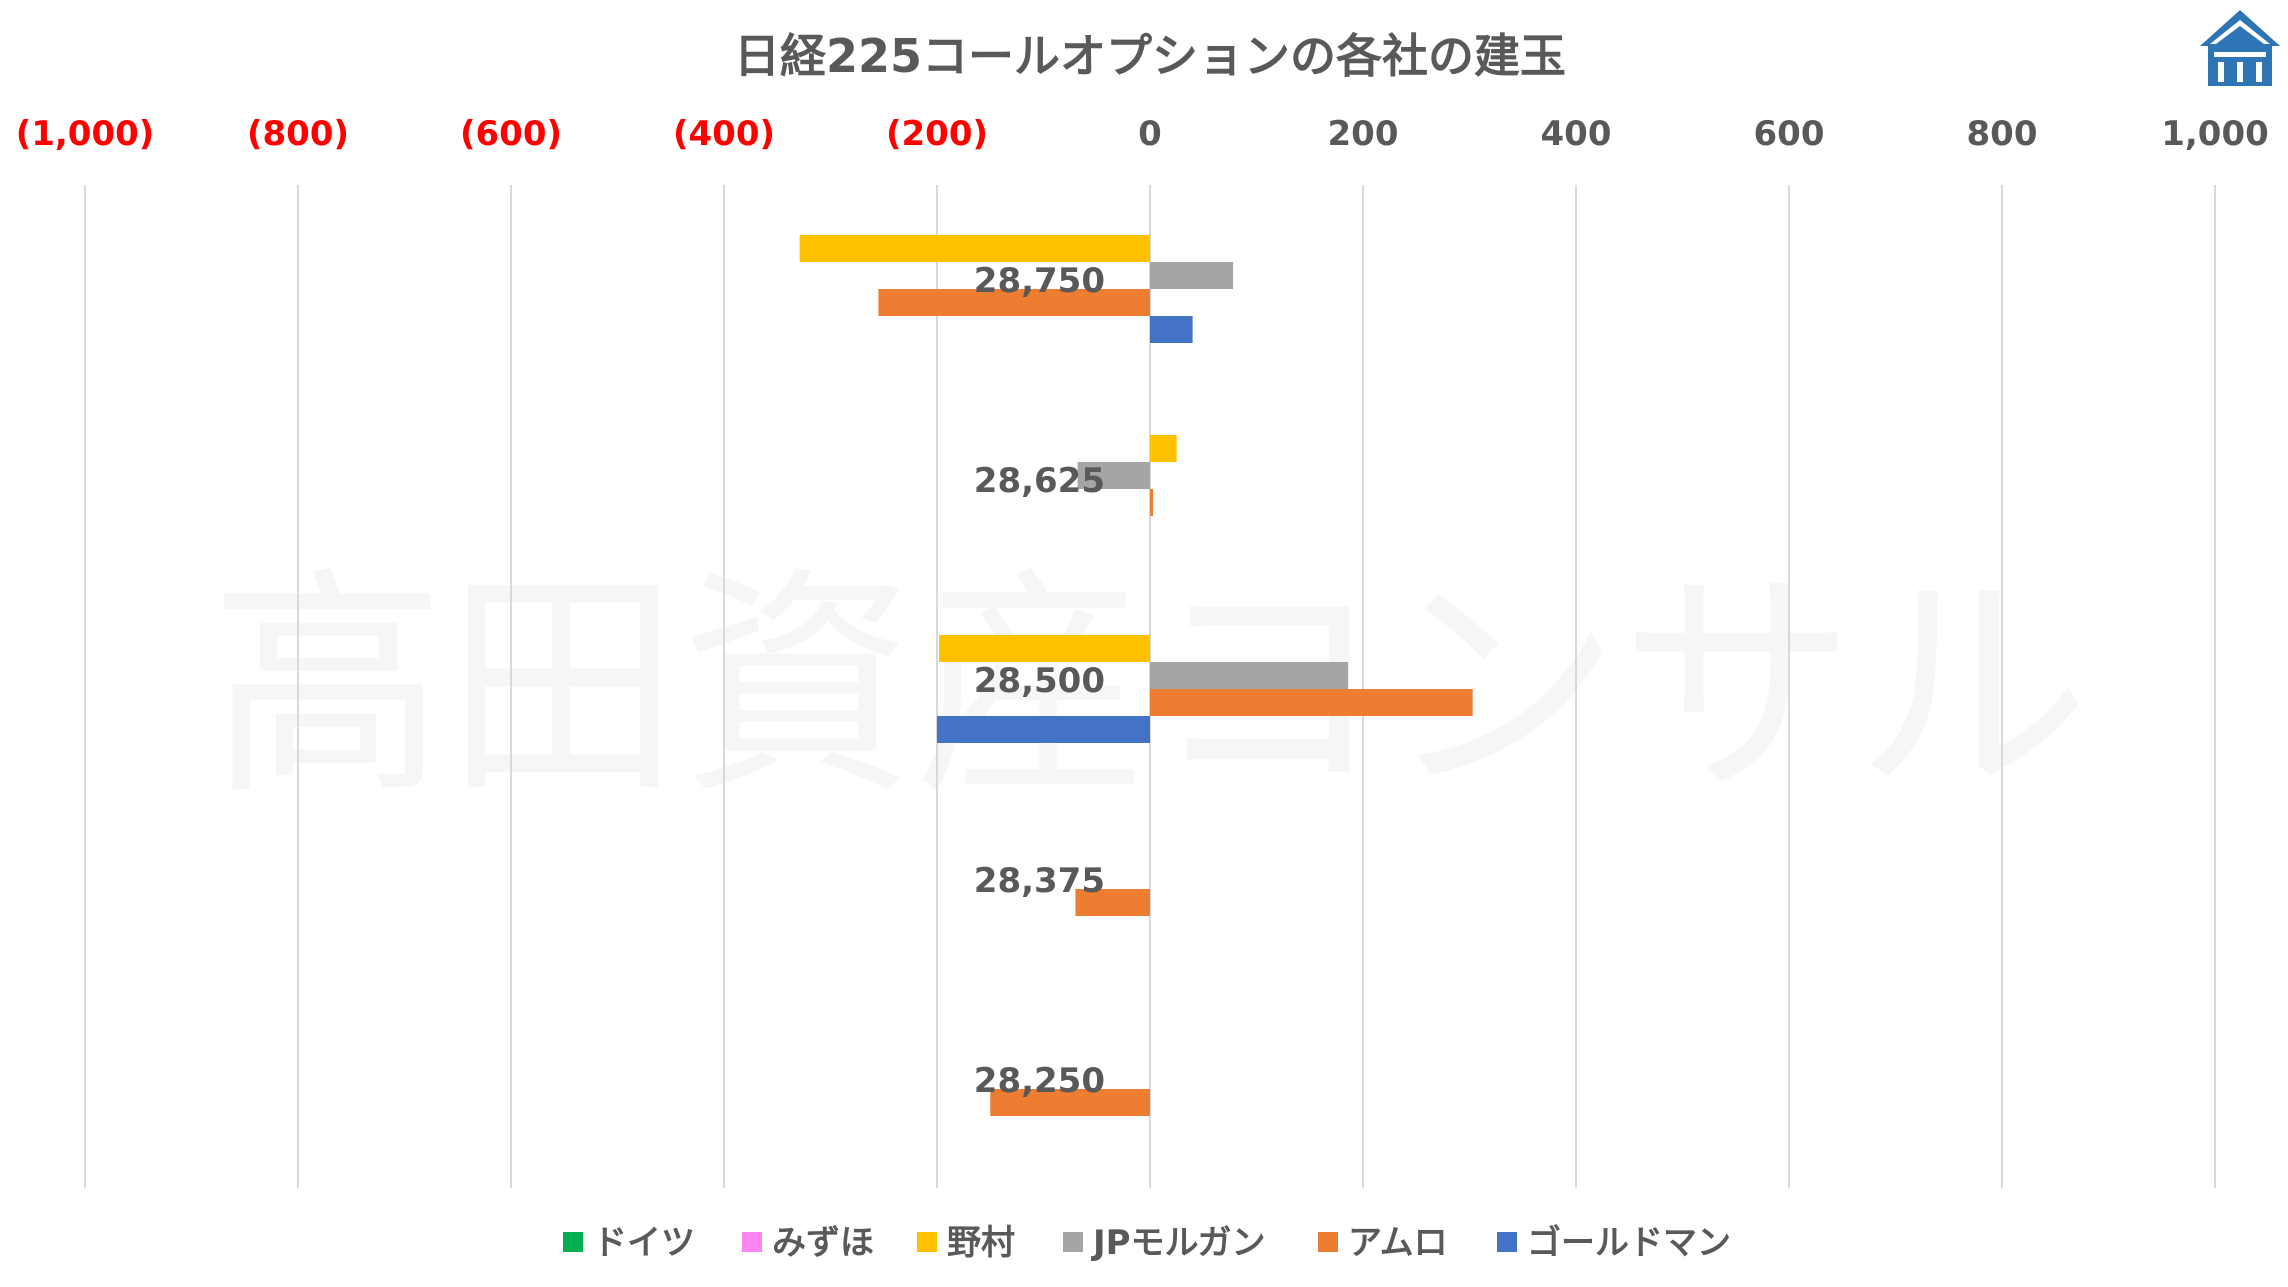  Describe the element at coordinates (1039, 1081) in the screenshot. I see `category-label: 28,250` at that location.